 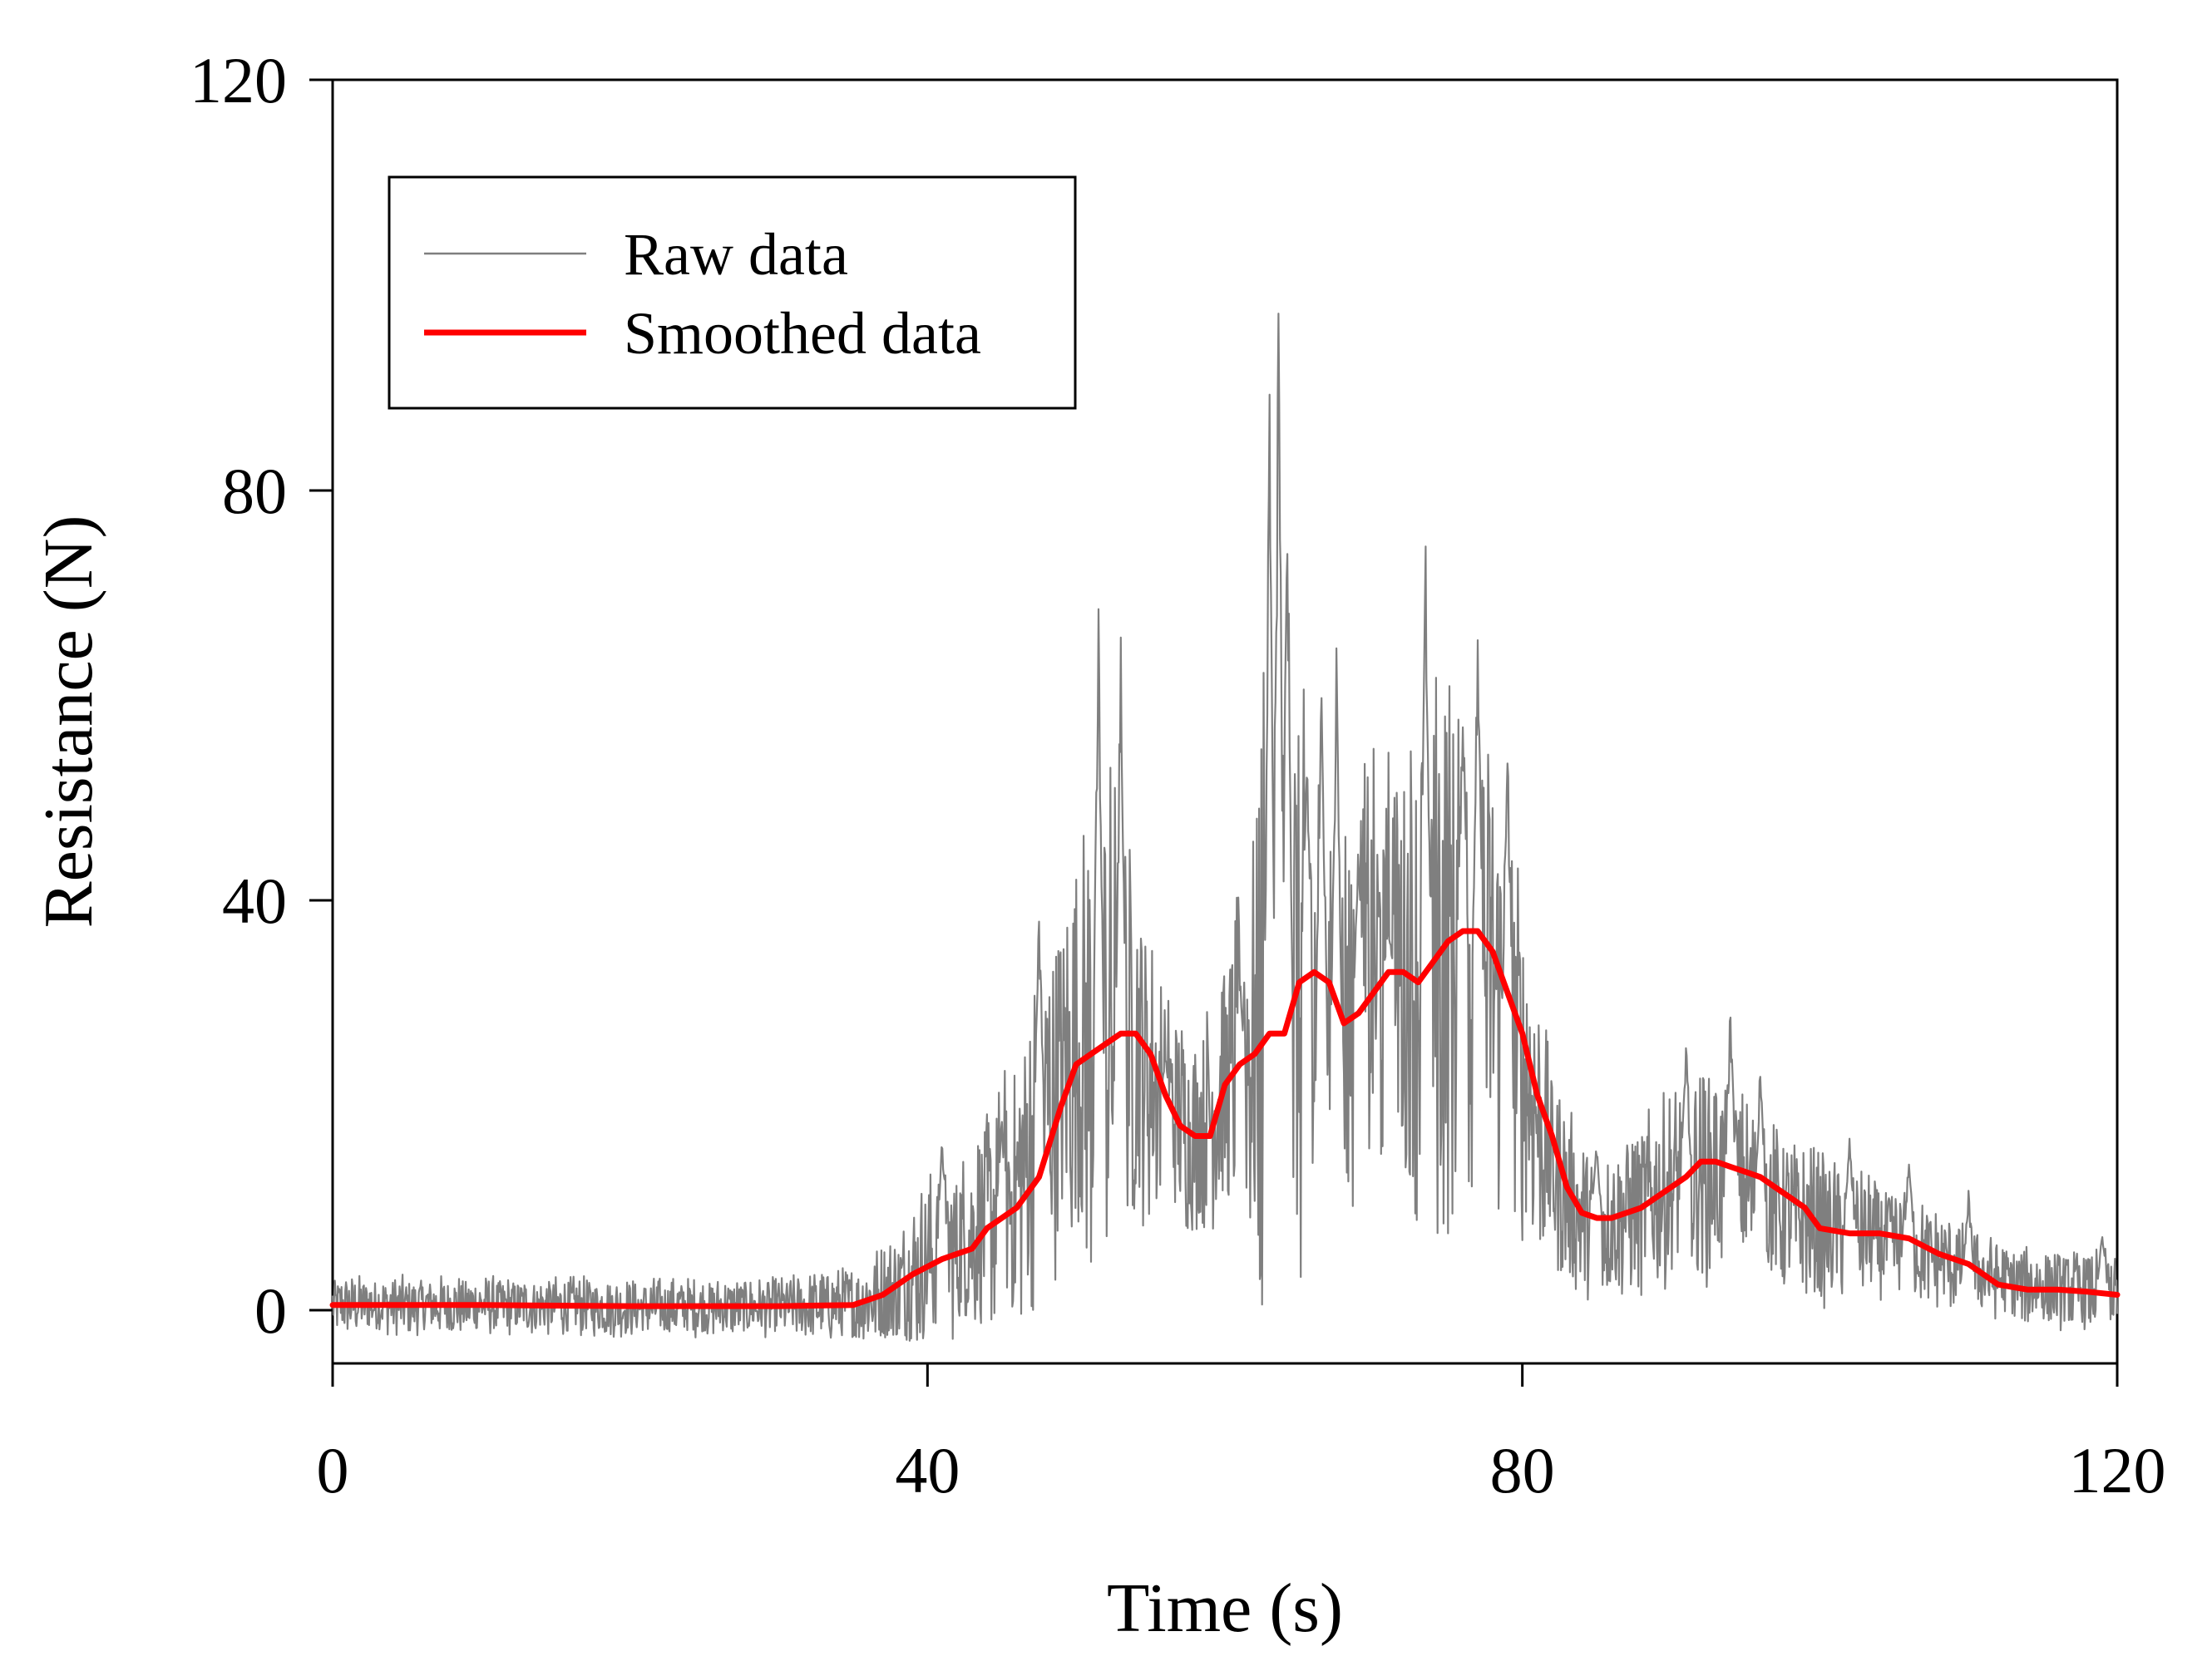 I want to click on x-tick-label: 80, so click(x=1522, y=1470).